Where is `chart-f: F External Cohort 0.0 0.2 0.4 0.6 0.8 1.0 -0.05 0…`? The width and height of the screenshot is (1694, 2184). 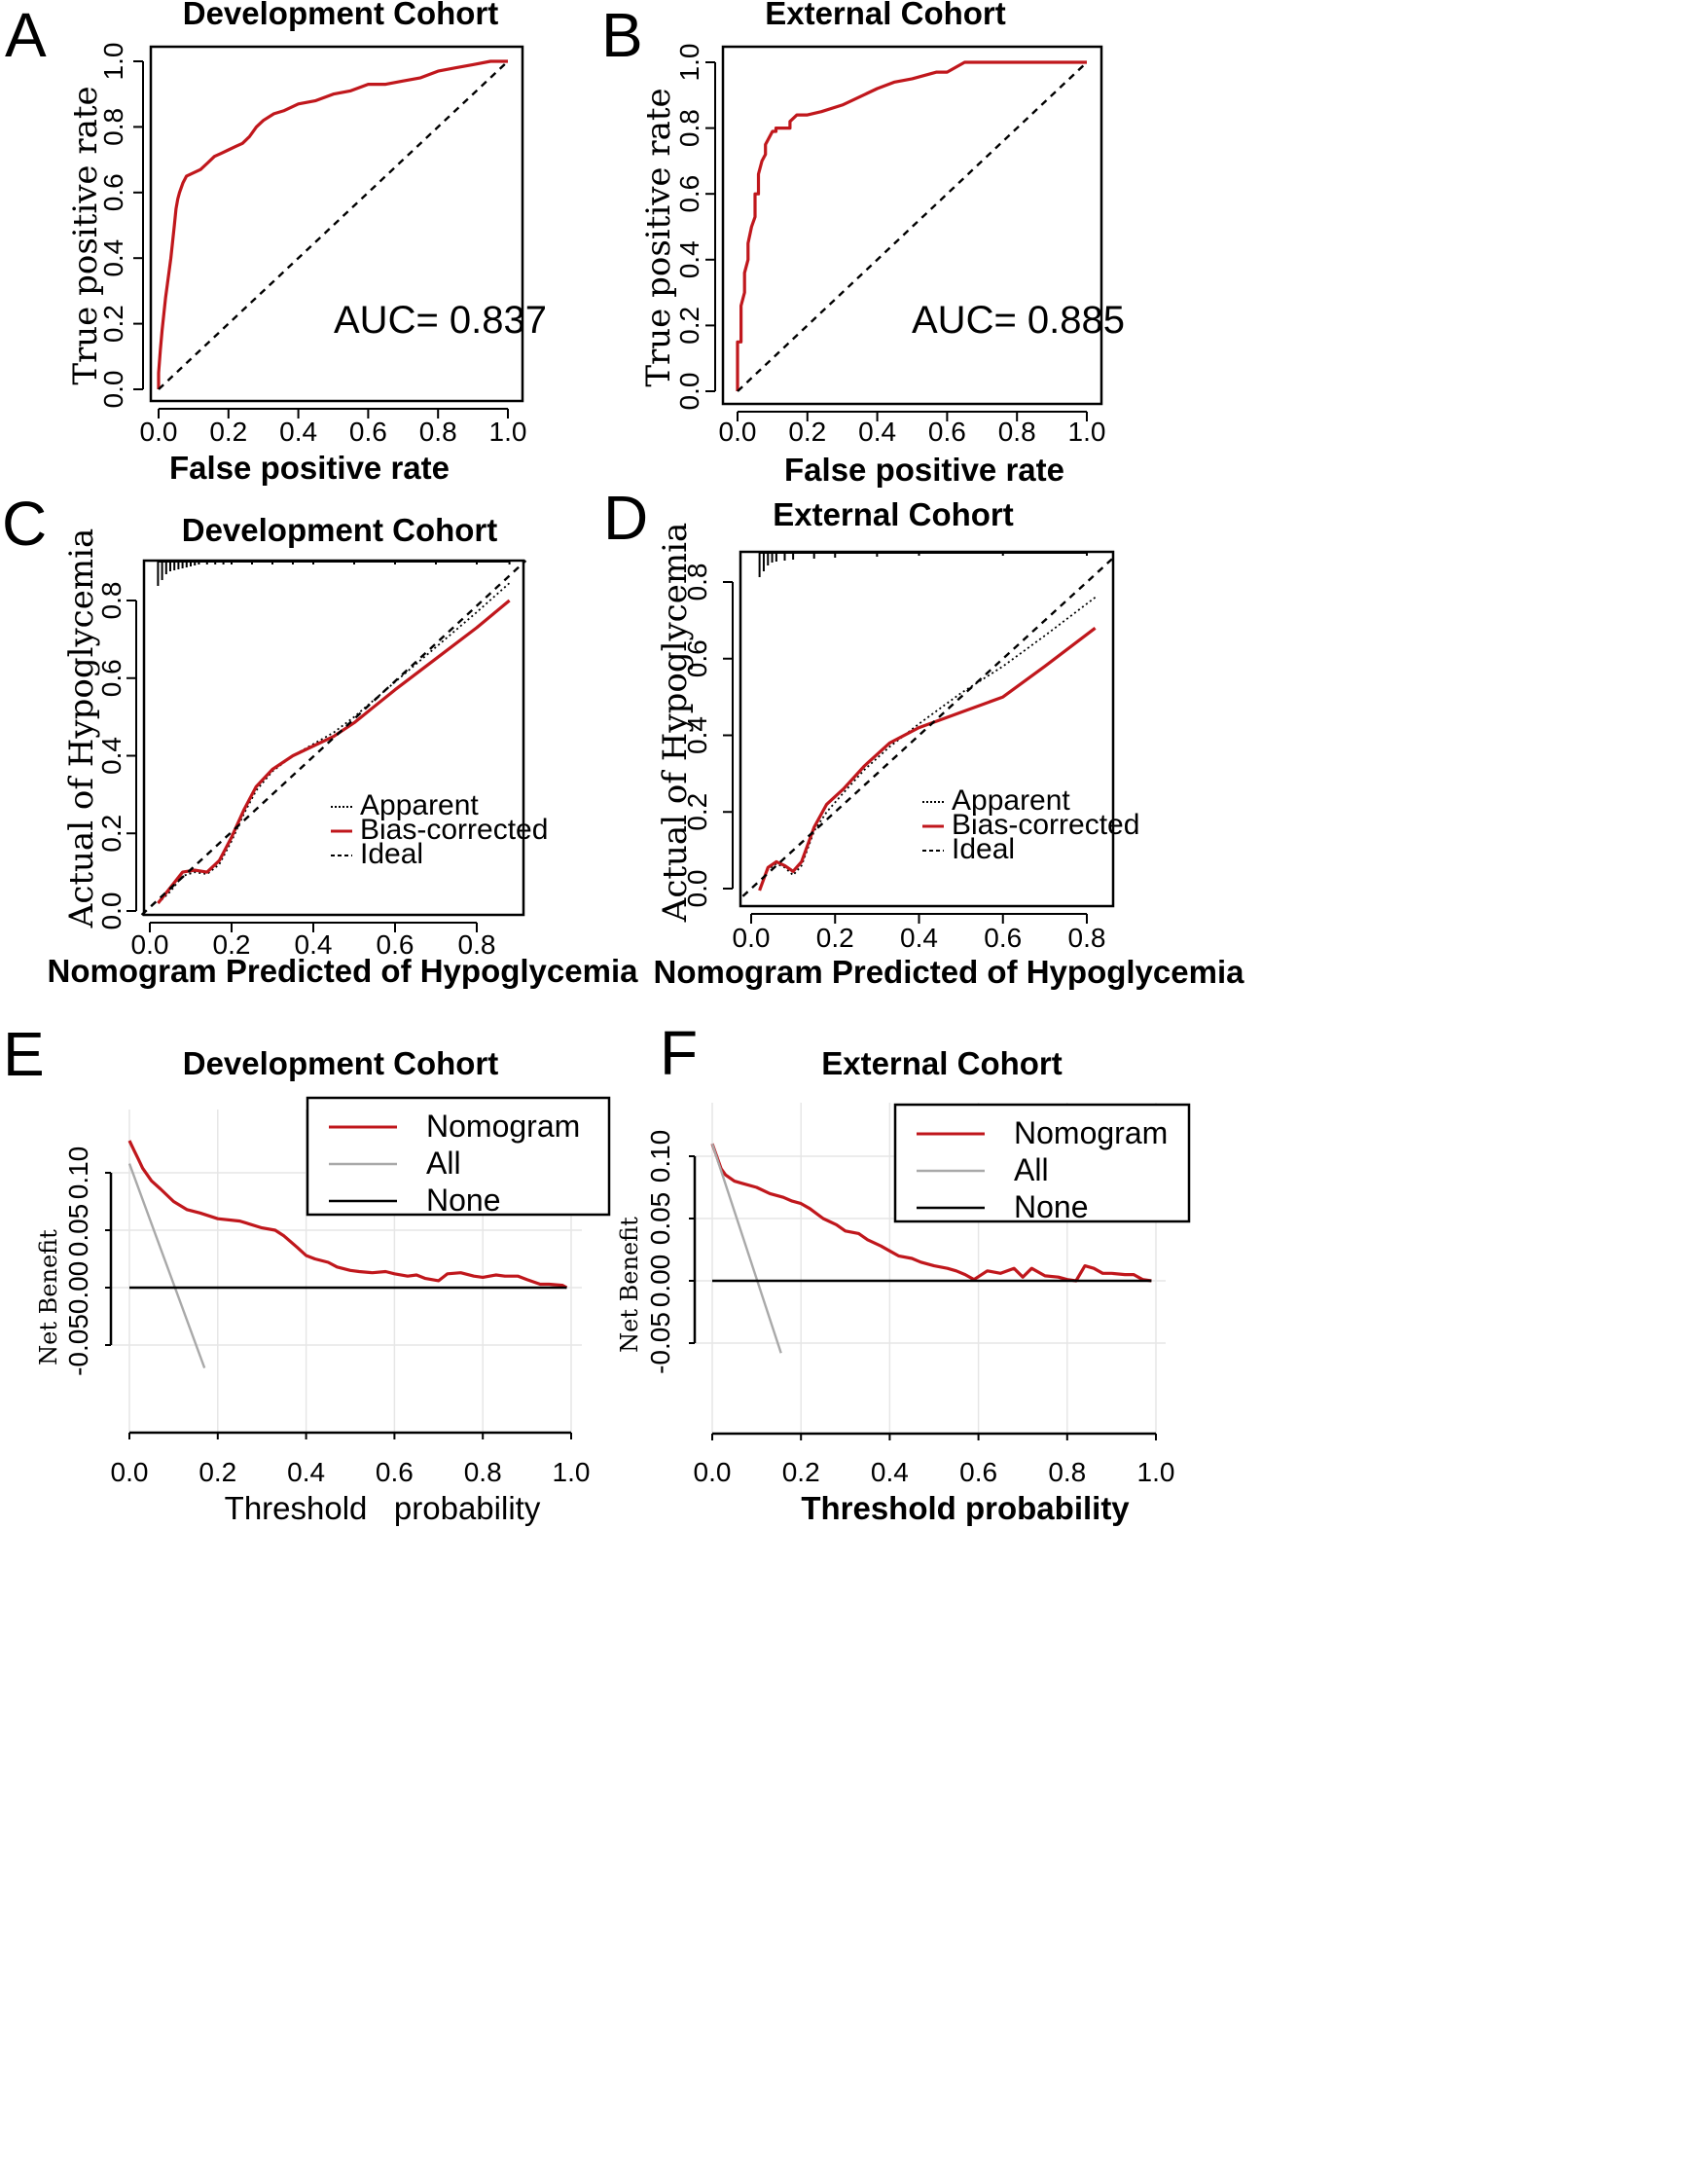 chart-f: F External Cohort 0.0 0.2 0.4 0.6 0.8 1.0 -0.05 0… is located at coordinates (903, 1272).